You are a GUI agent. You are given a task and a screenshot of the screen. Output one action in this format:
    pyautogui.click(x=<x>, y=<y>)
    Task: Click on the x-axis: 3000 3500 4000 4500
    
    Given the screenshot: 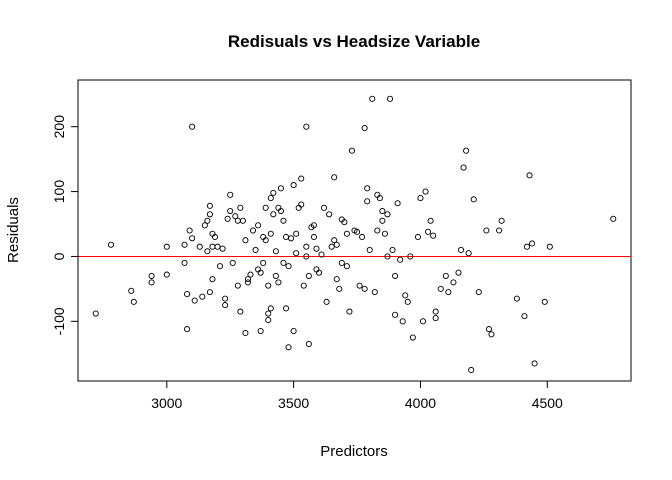 What is the action you would take?
    pyautogui.click(x=357, y=395)
    